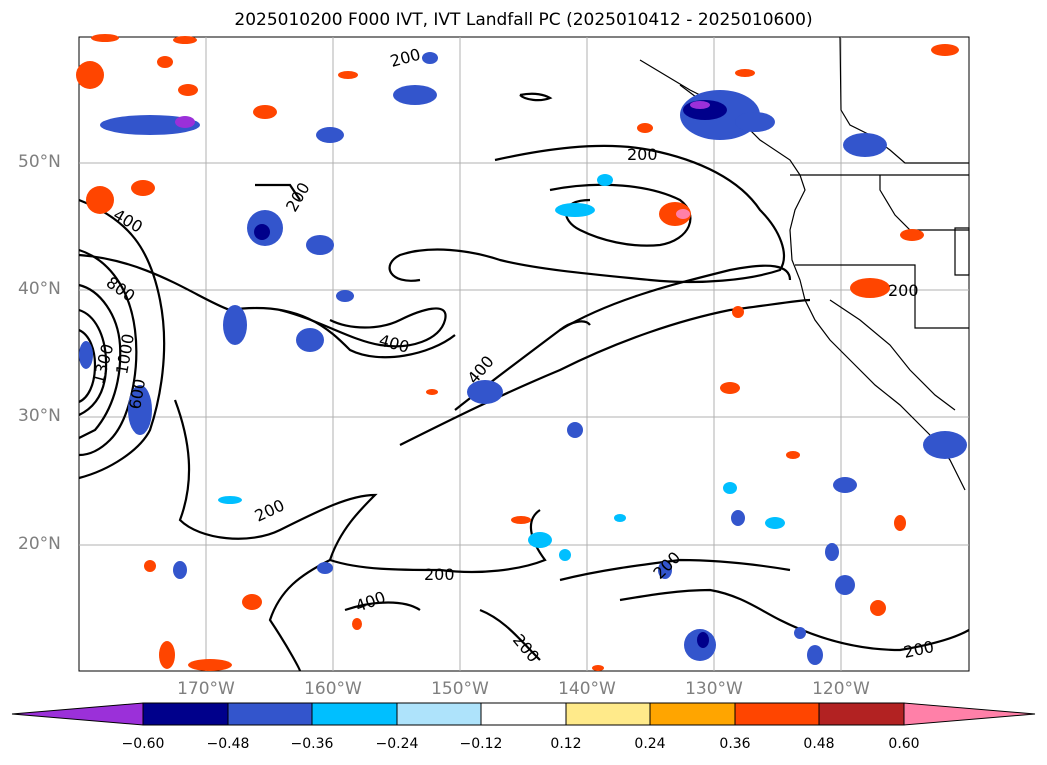 This screenshot has height=765, width=1047. What do you see at coordinates (206, 689) in the screenshot?
I see `lon-label-170w: 170°W` at bounding box center [206, 689].